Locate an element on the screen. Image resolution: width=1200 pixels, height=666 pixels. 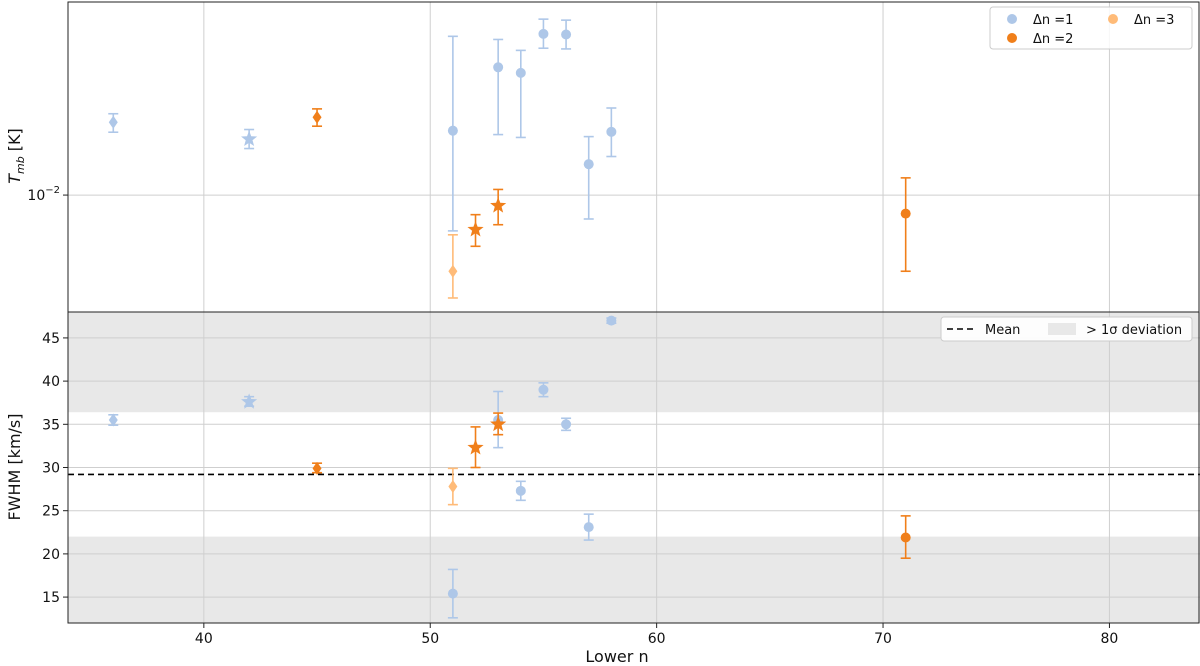
bottom-y-axis-label: FWHM [km/s] is located at coordinates (14, 466).